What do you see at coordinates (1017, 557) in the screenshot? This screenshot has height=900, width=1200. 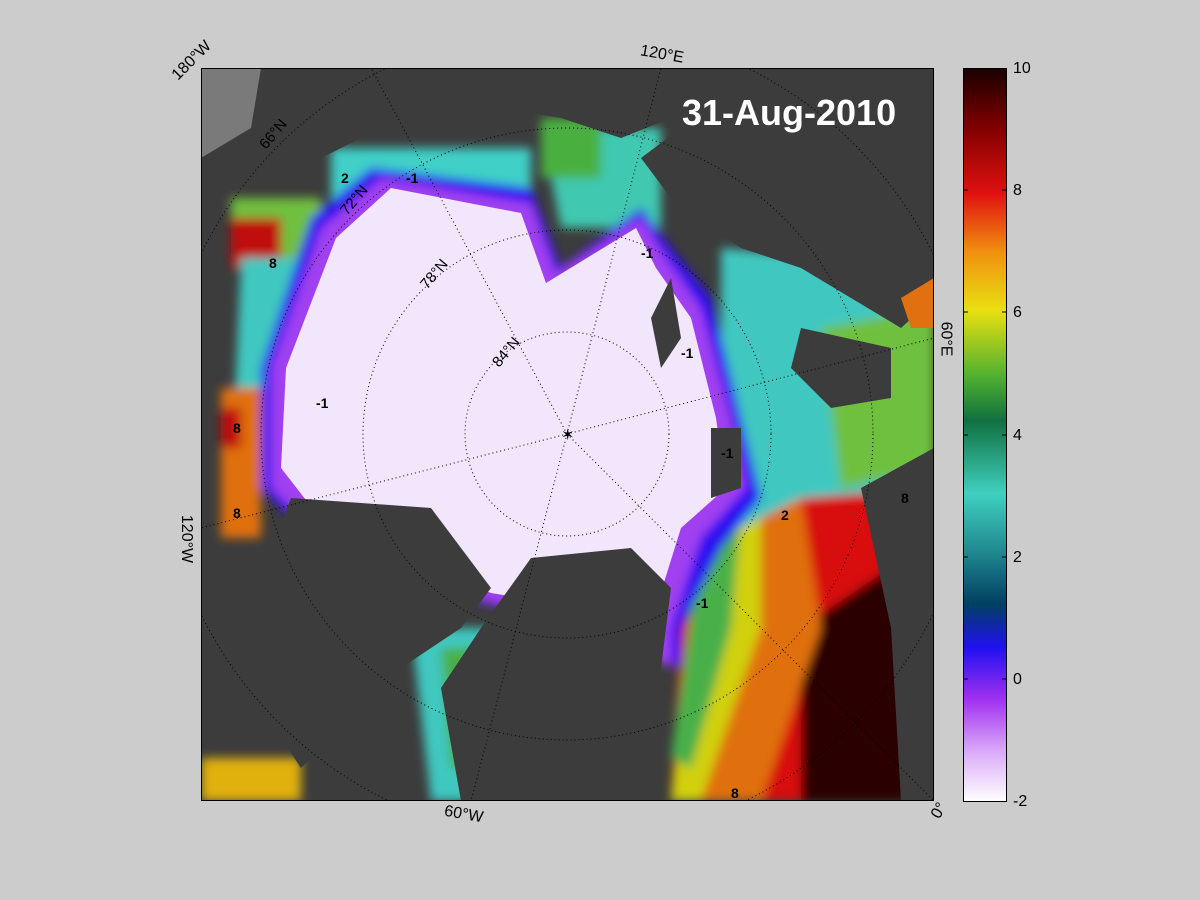 I see `colorbar-tick-2: 2` at bounding box center [1017, 557].